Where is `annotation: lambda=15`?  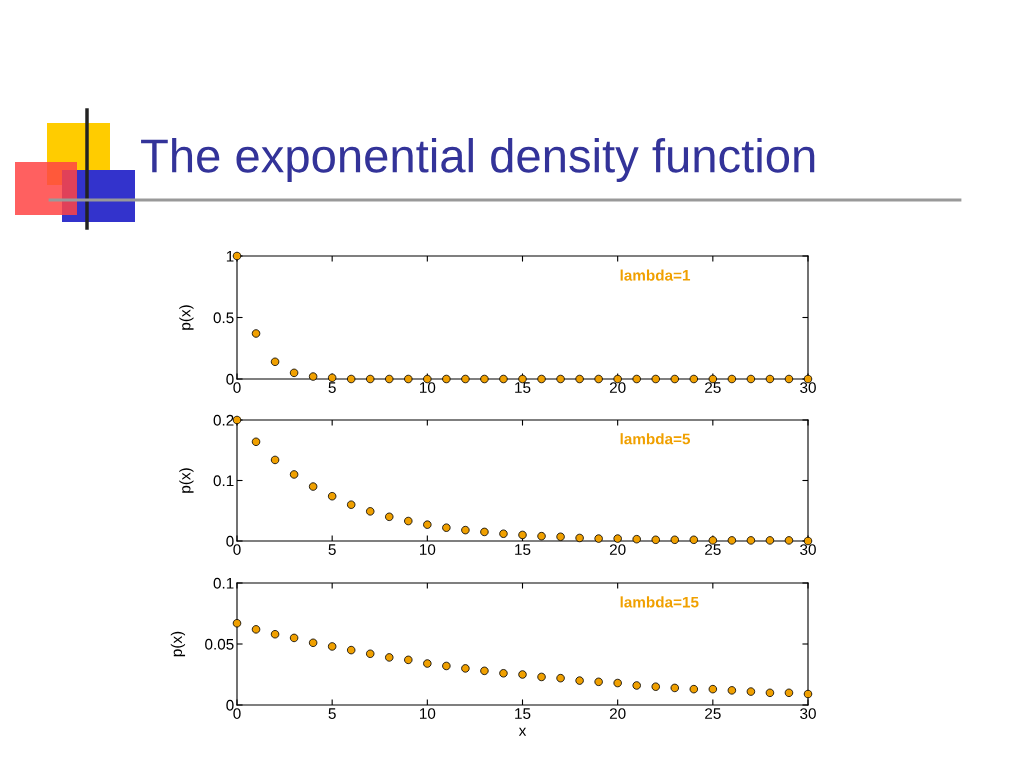 annotation: lambda=15 is located at coordinates (659, 602).